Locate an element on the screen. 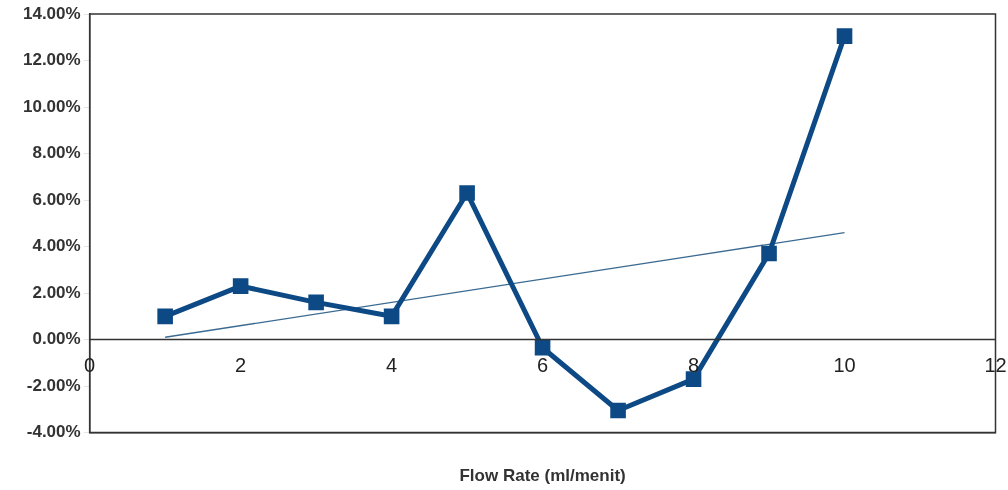 The image size is (1008, 490). y-tick-label: -4.00% is located at coordinates (53, 432).